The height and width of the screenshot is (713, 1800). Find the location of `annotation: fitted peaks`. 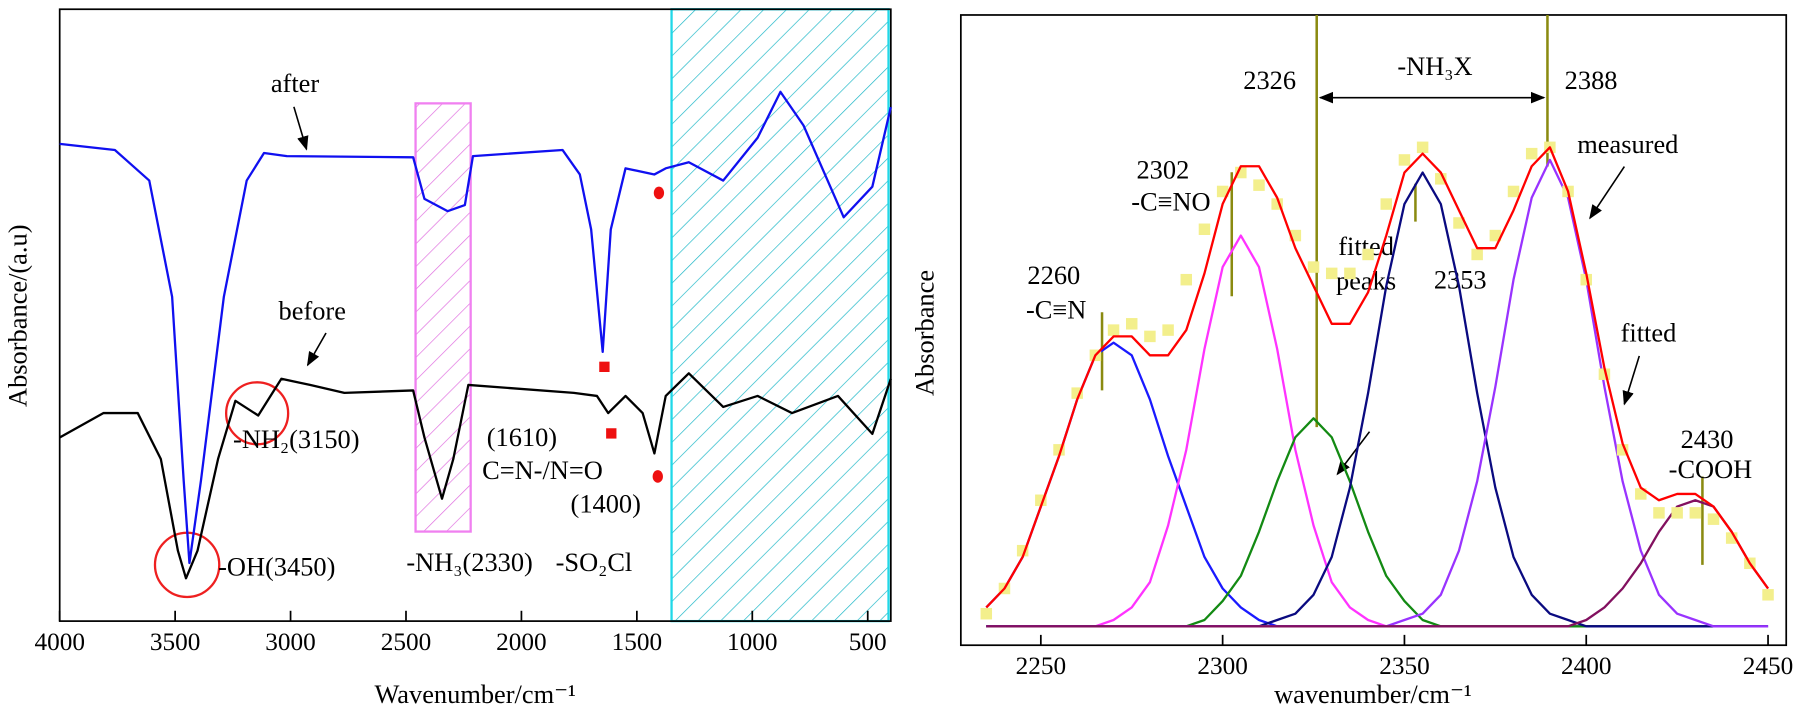

annotation: fitted peaks is located at coordinates (1366, 263).